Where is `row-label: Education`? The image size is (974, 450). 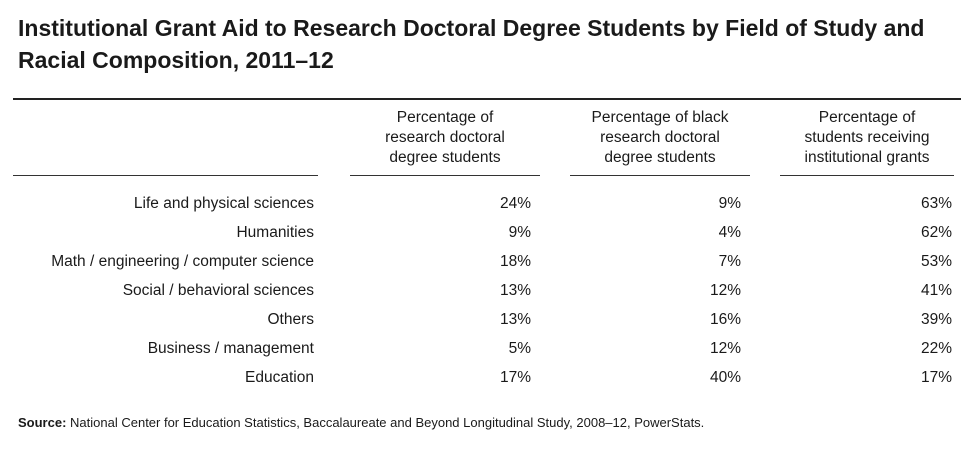
row-label: Education is located at coordinates (279, 377).